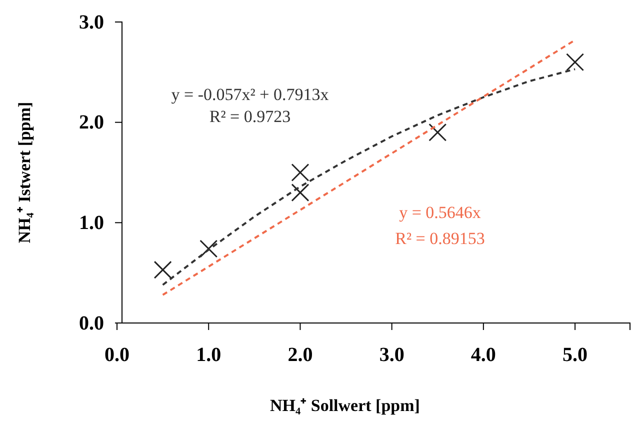 The width and height of the screenshot is (633, 421). Describe the element at coordinates (209, 355) in the screenshot. I see `x-tick-label: 1.0` at that location.